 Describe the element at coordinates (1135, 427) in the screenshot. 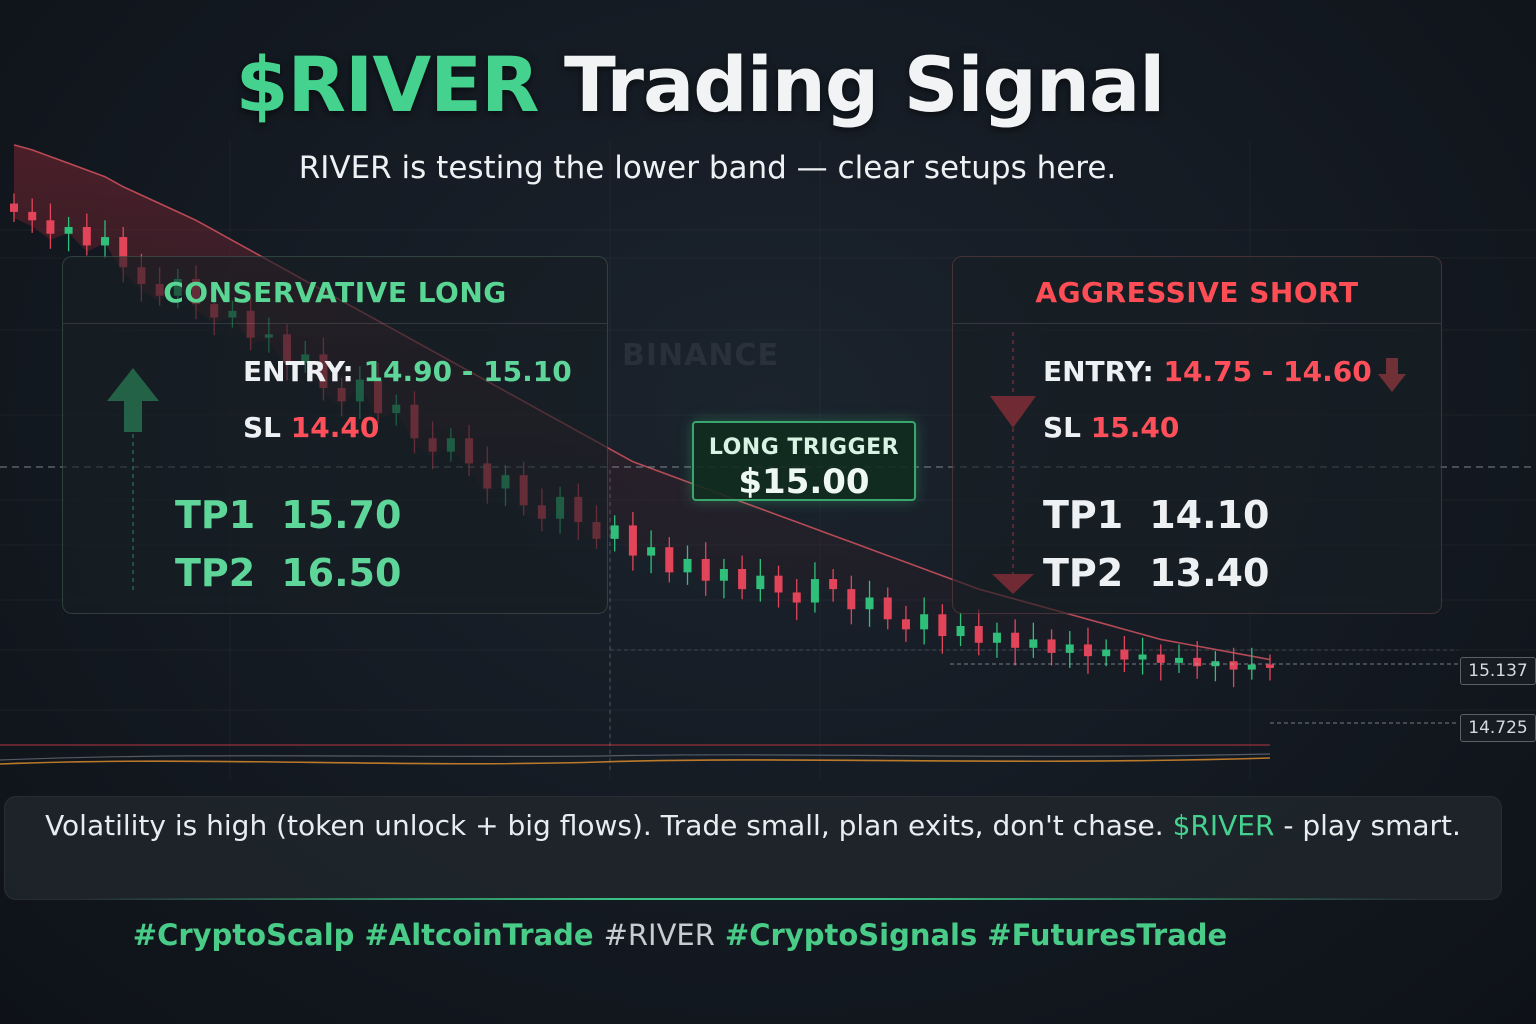

I see `short-sl-value: 15.40` at that location.